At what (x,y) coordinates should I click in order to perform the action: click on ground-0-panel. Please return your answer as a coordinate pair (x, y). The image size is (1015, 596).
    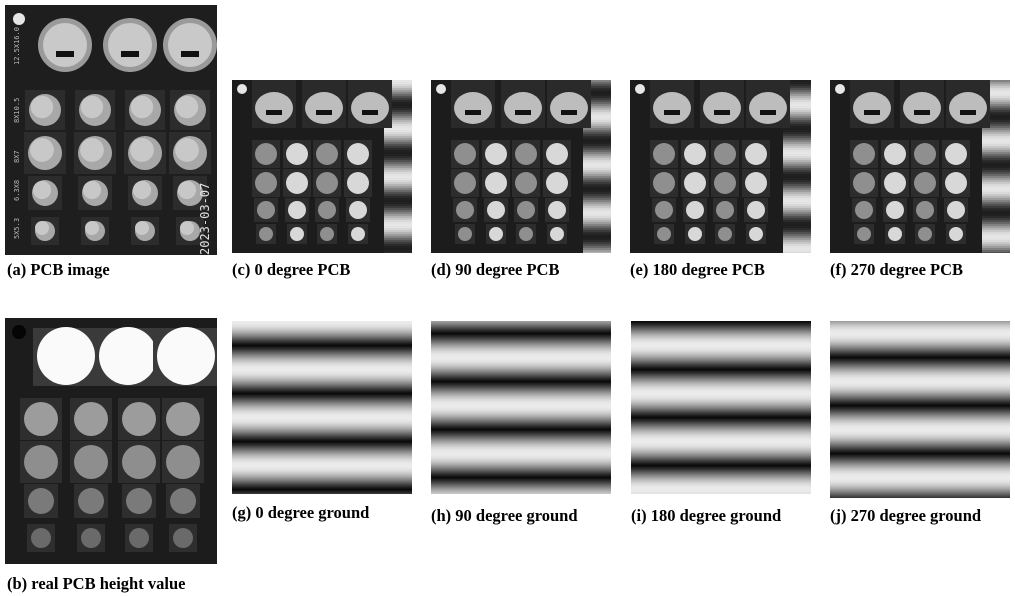
    Looking at the image, I should click on (322, 407).